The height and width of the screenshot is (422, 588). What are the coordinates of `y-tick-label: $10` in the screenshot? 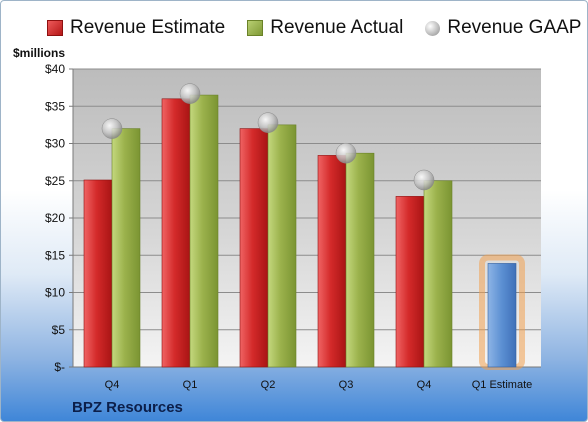 It's located at (55, 293).